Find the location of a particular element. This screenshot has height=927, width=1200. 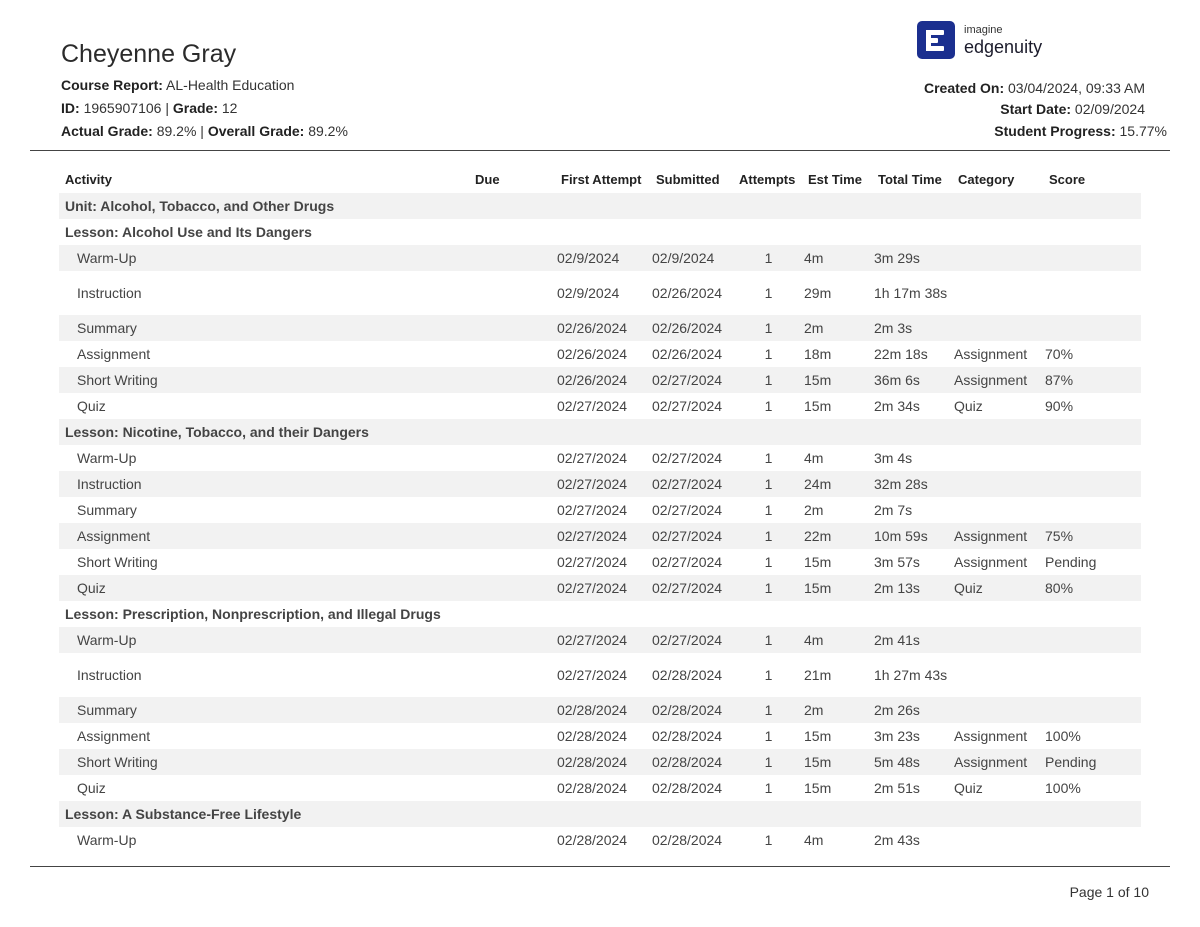

unit-title: Unit: Alcohol, Tobacco, and Other Drugs is located at coordinates (600, 206).